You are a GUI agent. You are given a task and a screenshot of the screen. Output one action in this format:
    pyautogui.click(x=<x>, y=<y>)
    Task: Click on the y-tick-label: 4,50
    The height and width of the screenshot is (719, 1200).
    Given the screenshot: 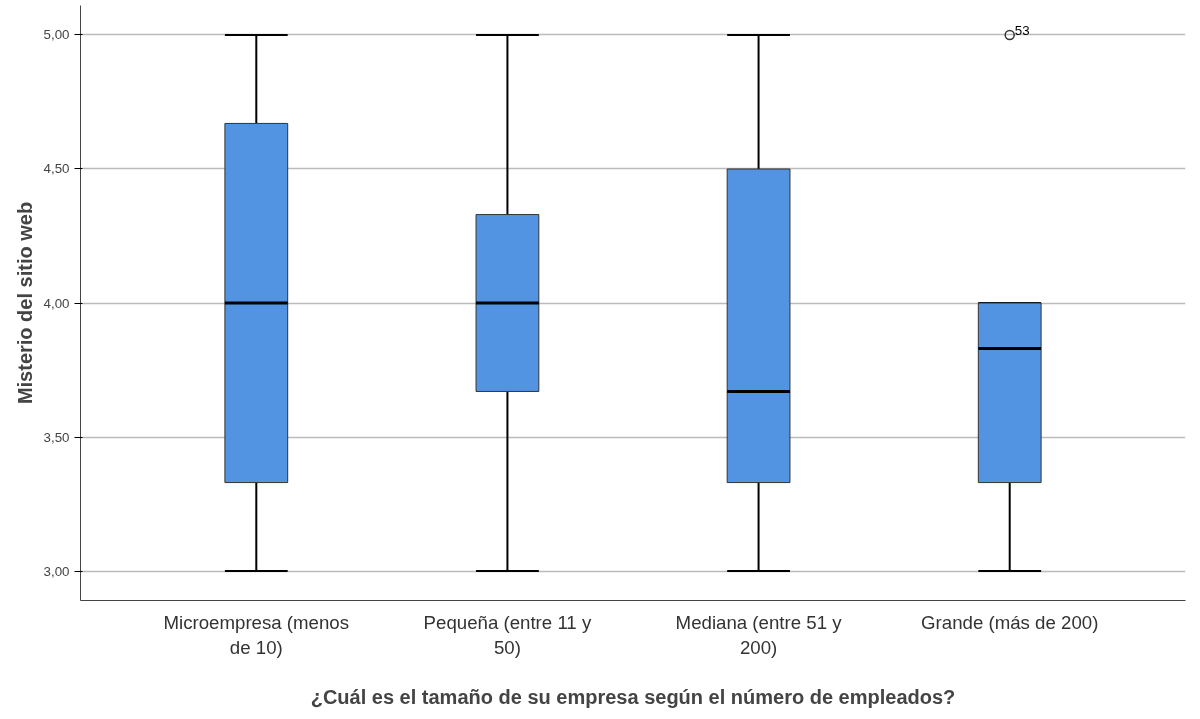 What is the action you would take?
    pyautogui.click(x=56, y=169)
    